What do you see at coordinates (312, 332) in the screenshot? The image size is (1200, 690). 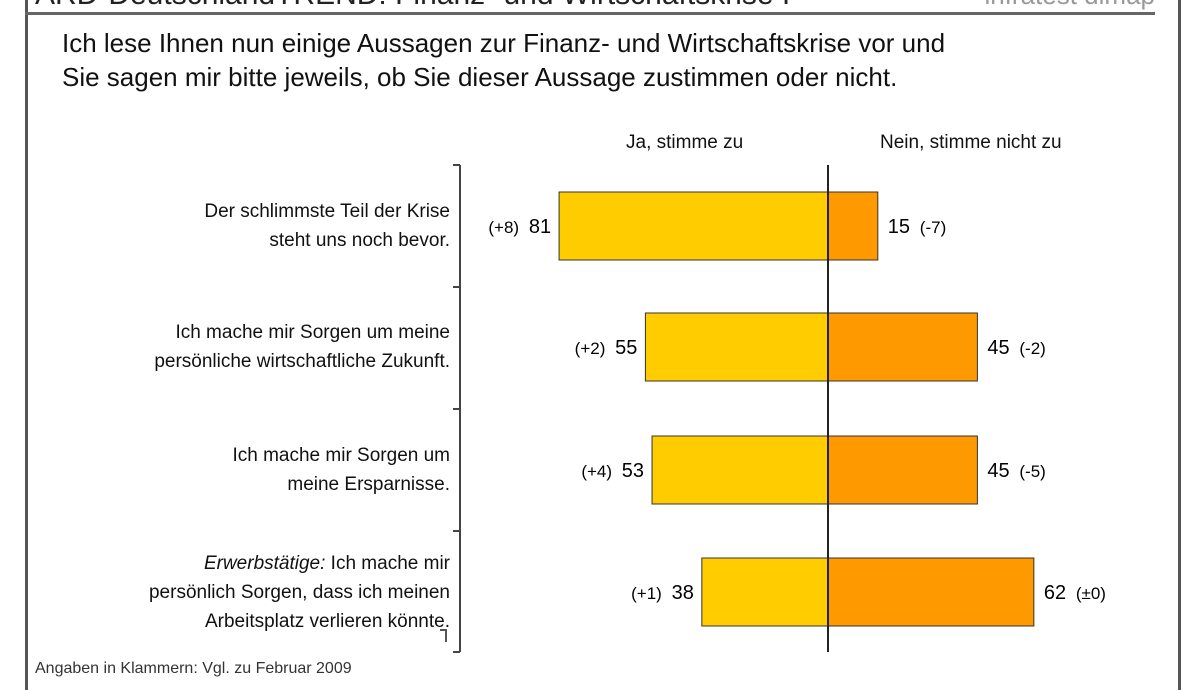 I see `category-label-line: Ich mache mir Sorgen um meine` at bounding box center [312, 332].